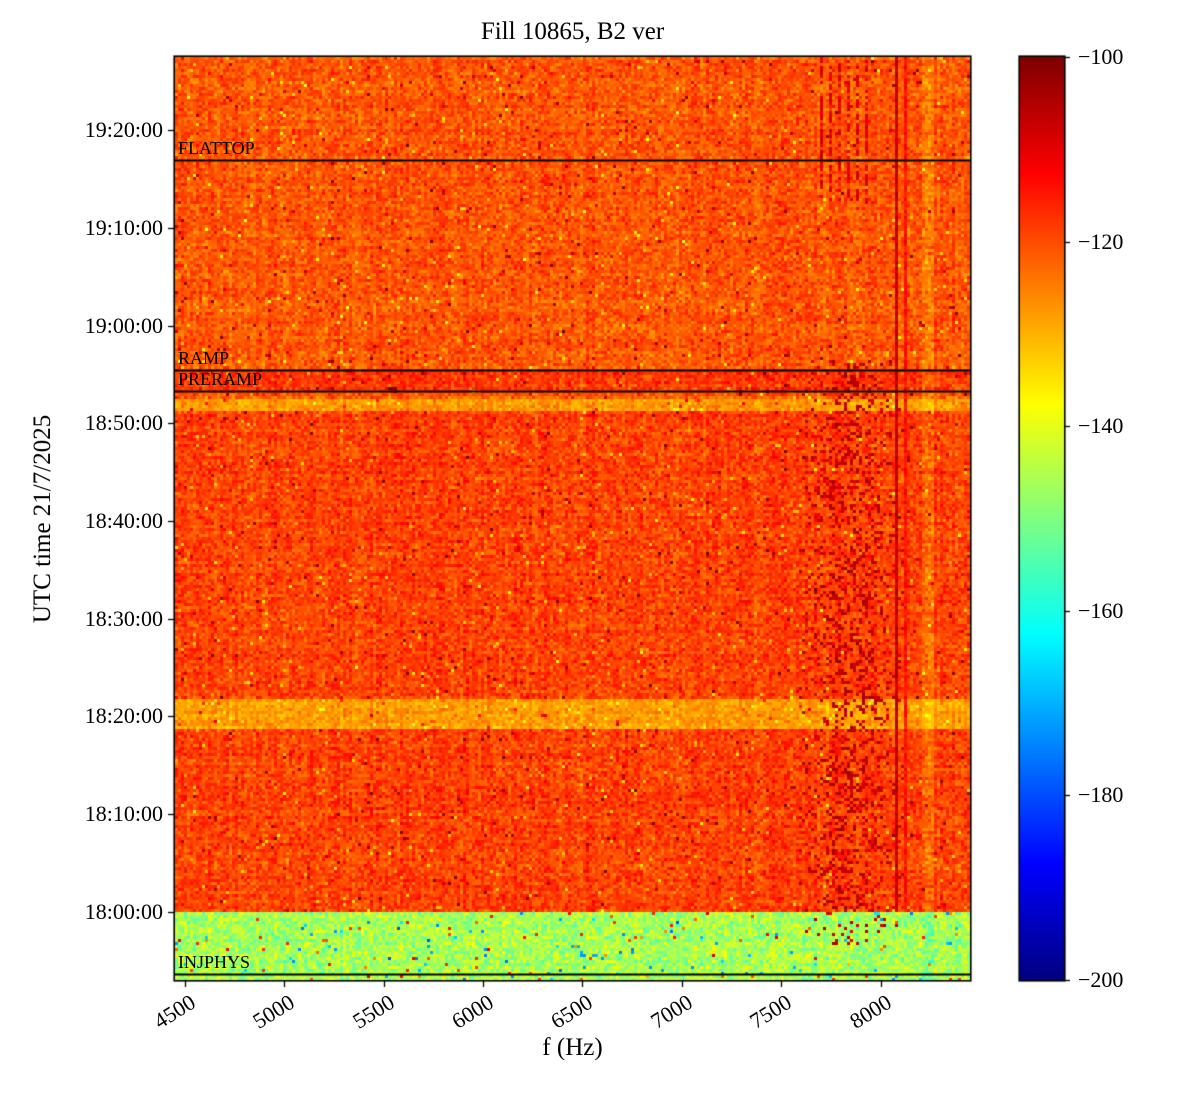 This screenshot has height=1100, width=1200. Describe the element at coordinates (572, 1047) in the screenshot. I see `x-axis-label: f (Hz)` at that location.